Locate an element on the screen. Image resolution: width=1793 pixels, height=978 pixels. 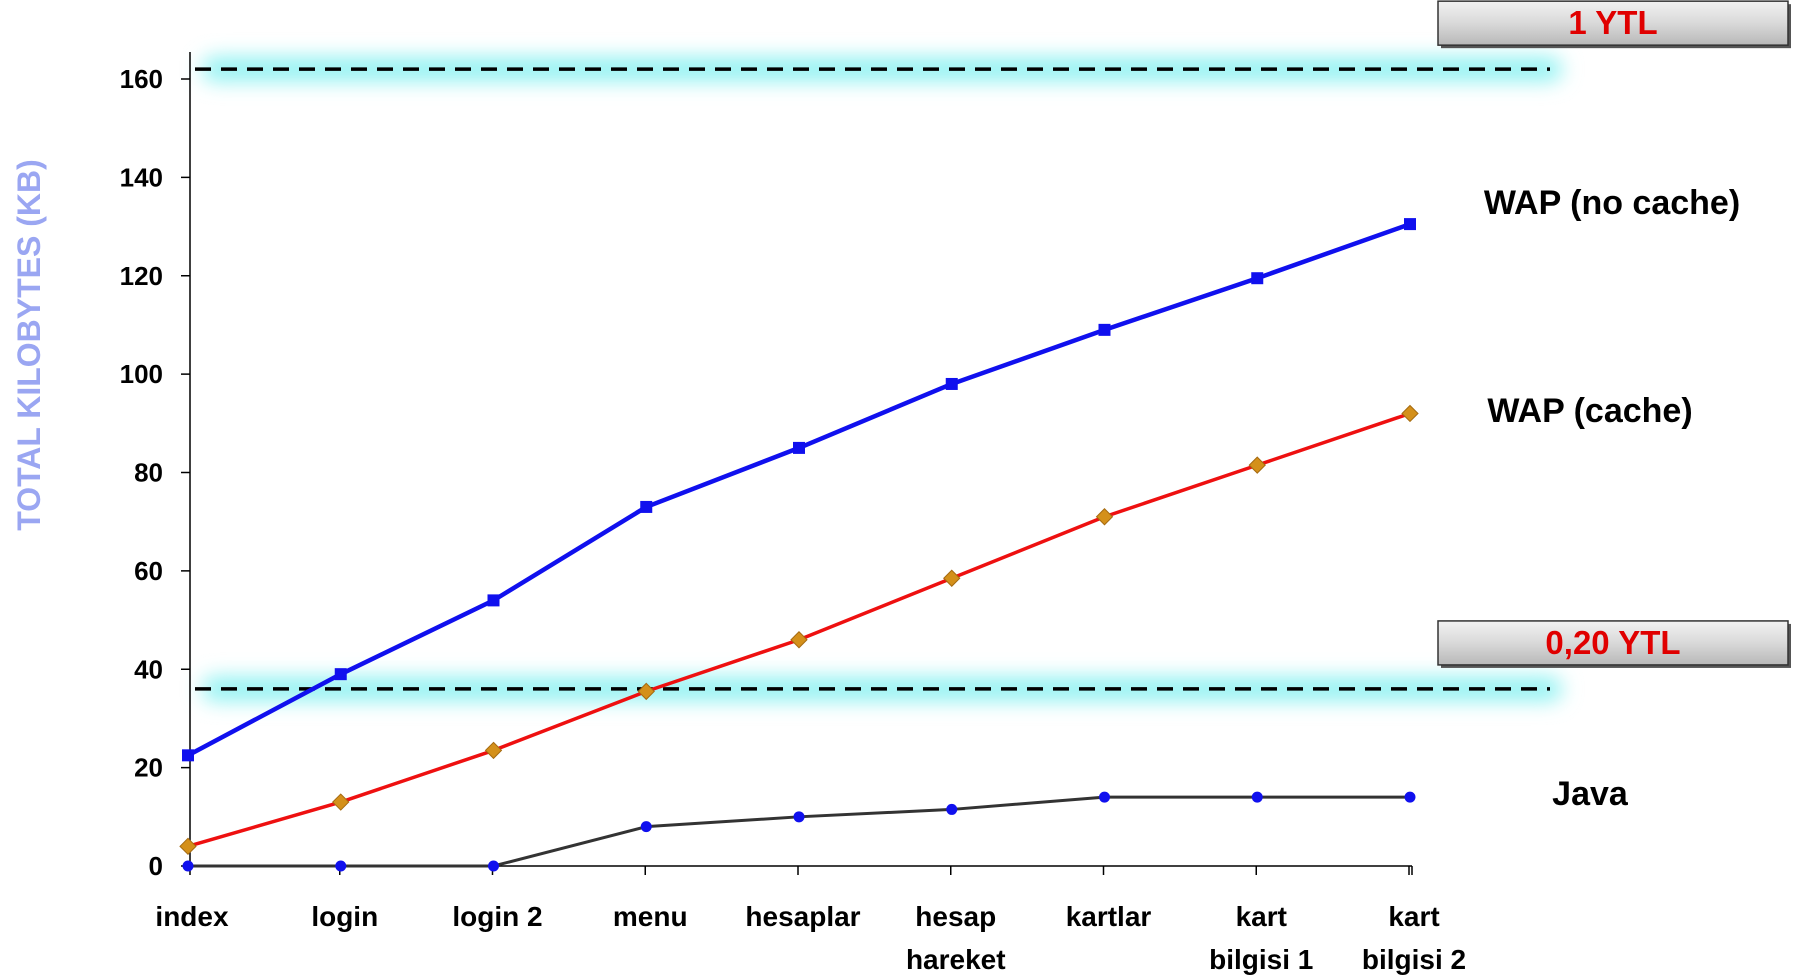
x-tick-label: login 2 is located at coordinates (497, 916).